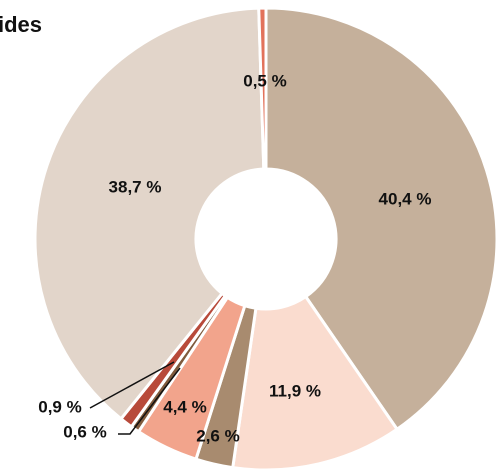  What do you see at coordinates (135, 186) in the screenshot?
I see `data-label: 38,7 %` at bounding box center [135, 186].